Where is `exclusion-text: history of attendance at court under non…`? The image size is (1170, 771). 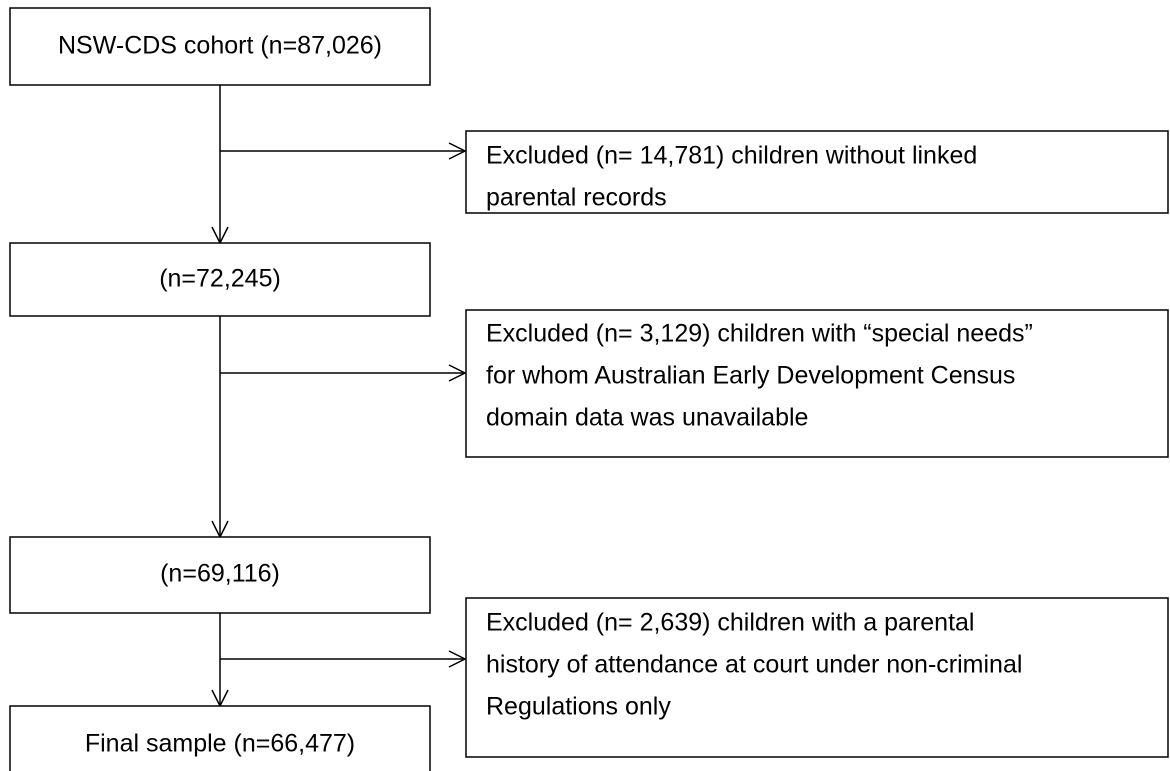
exclusion-text: history of attendance at court under non… is located at coordinates (754, 665).